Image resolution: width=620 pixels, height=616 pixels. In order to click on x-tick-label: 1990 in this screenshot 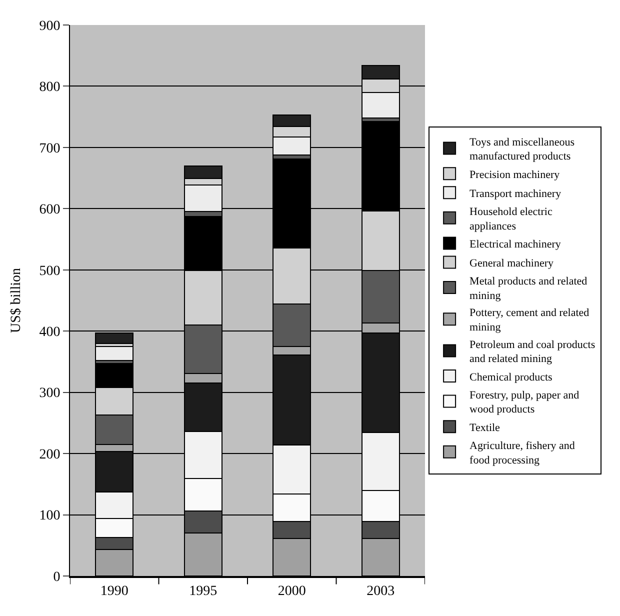, I will do `click(114, 591)`.